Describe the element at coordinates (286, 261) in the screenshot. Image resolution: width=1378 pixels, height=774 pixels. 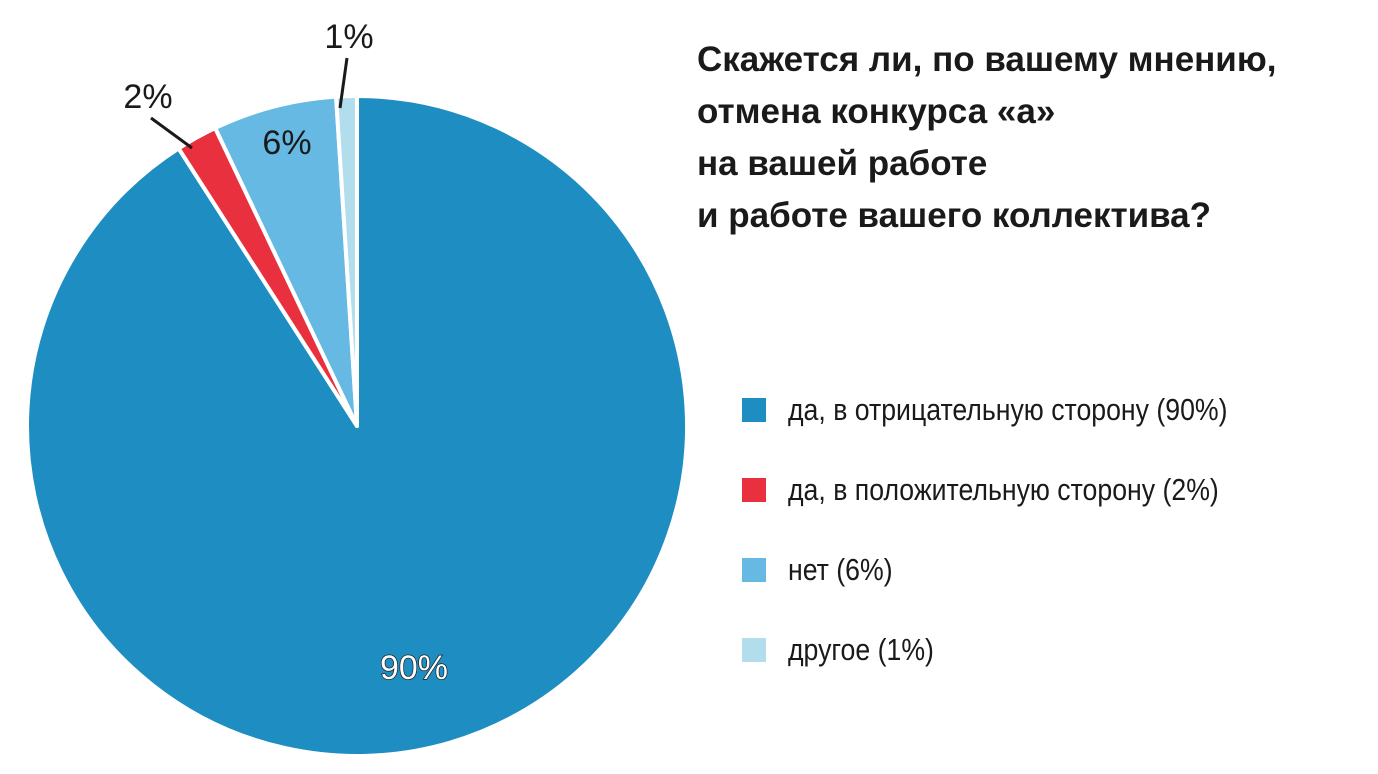
I see `pie-slice-no` at that location.